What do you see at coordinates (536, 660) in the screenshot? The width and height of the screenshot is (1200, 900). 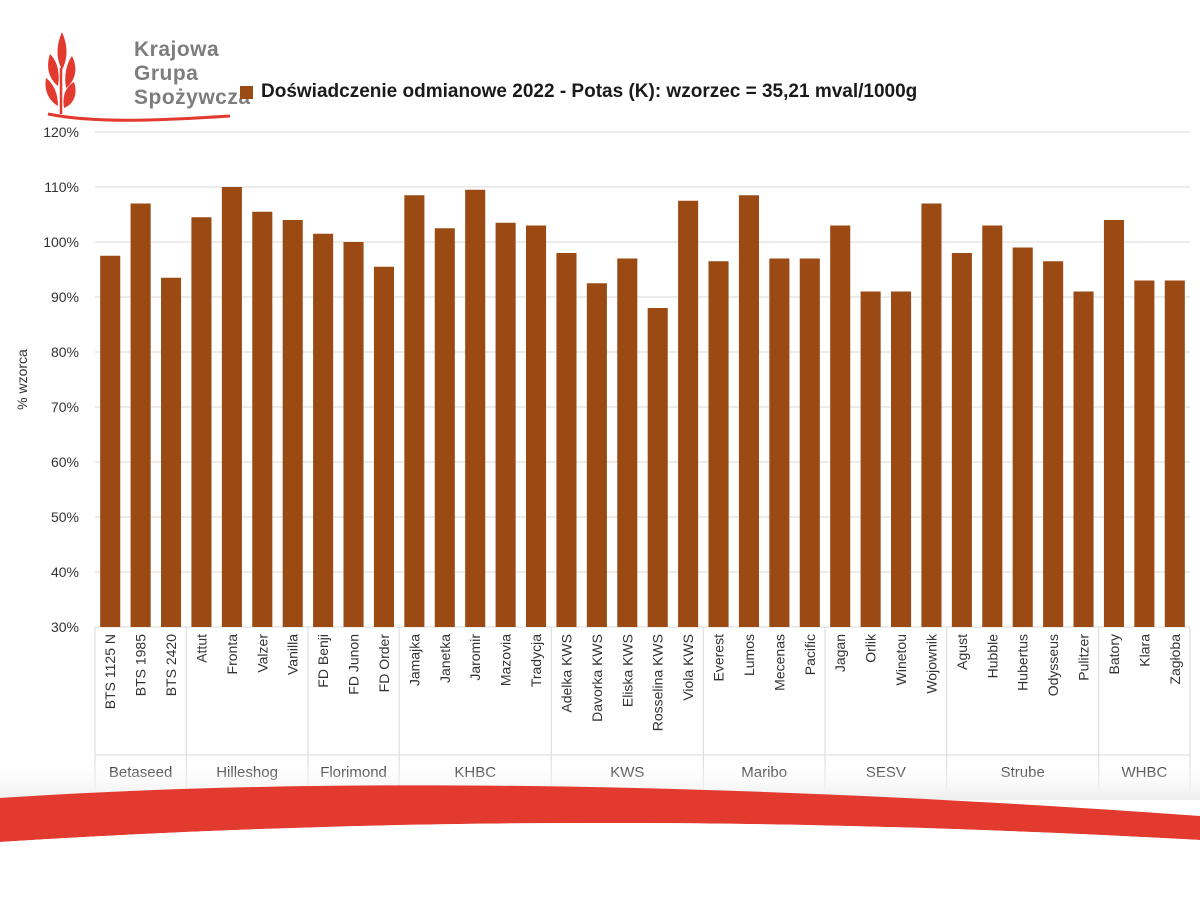 I see `x-tick-label: Tradycja` at bounding box center [536, 660].